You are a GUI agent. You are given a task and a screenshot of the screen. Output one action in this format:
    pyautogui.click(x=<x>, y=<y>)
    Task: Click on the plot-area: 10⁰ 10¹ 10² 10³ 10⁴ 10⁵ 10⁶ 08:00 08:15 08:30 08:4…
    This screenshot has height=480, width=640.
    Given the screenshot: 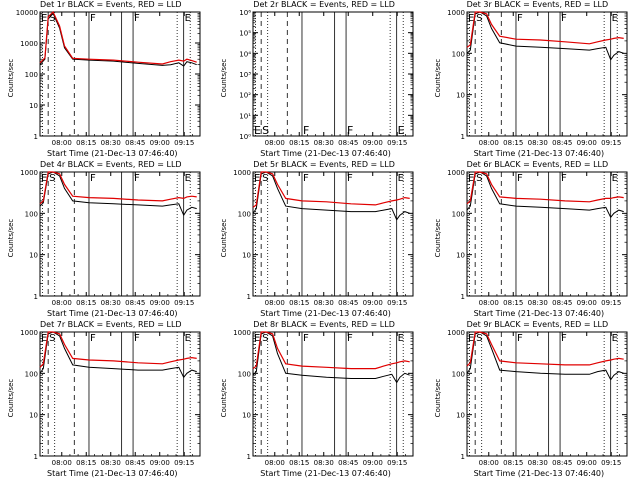 What is the action you would take?
    pyautogui.click(x=327, y=78)
    